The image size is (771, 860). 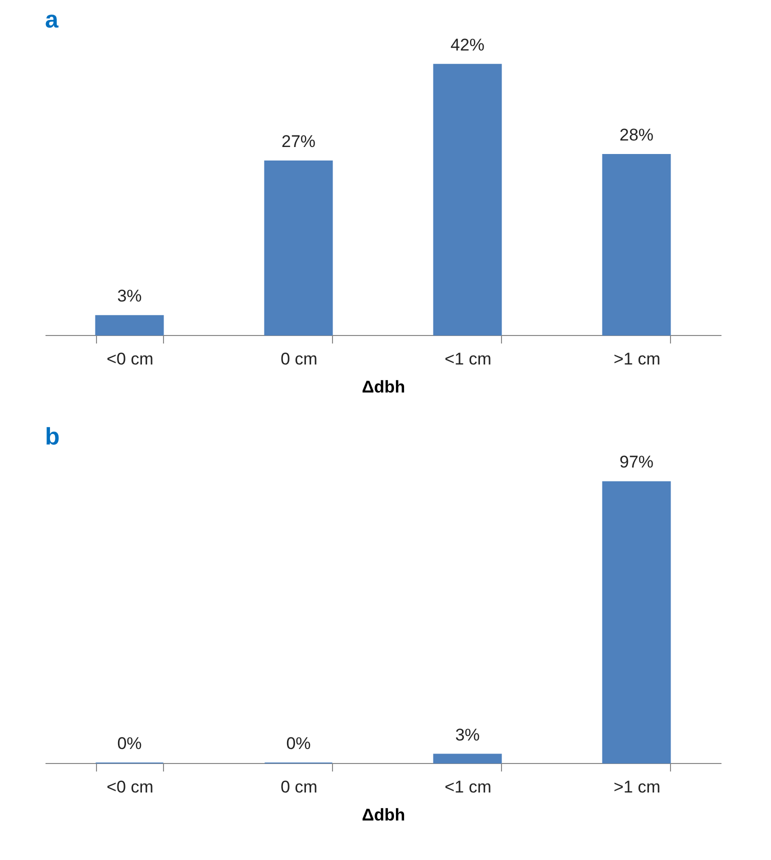 What do you see at coordinates (52, 437) in the screenshot?
I see `chart-title: b` at bounding box center [52, 437].